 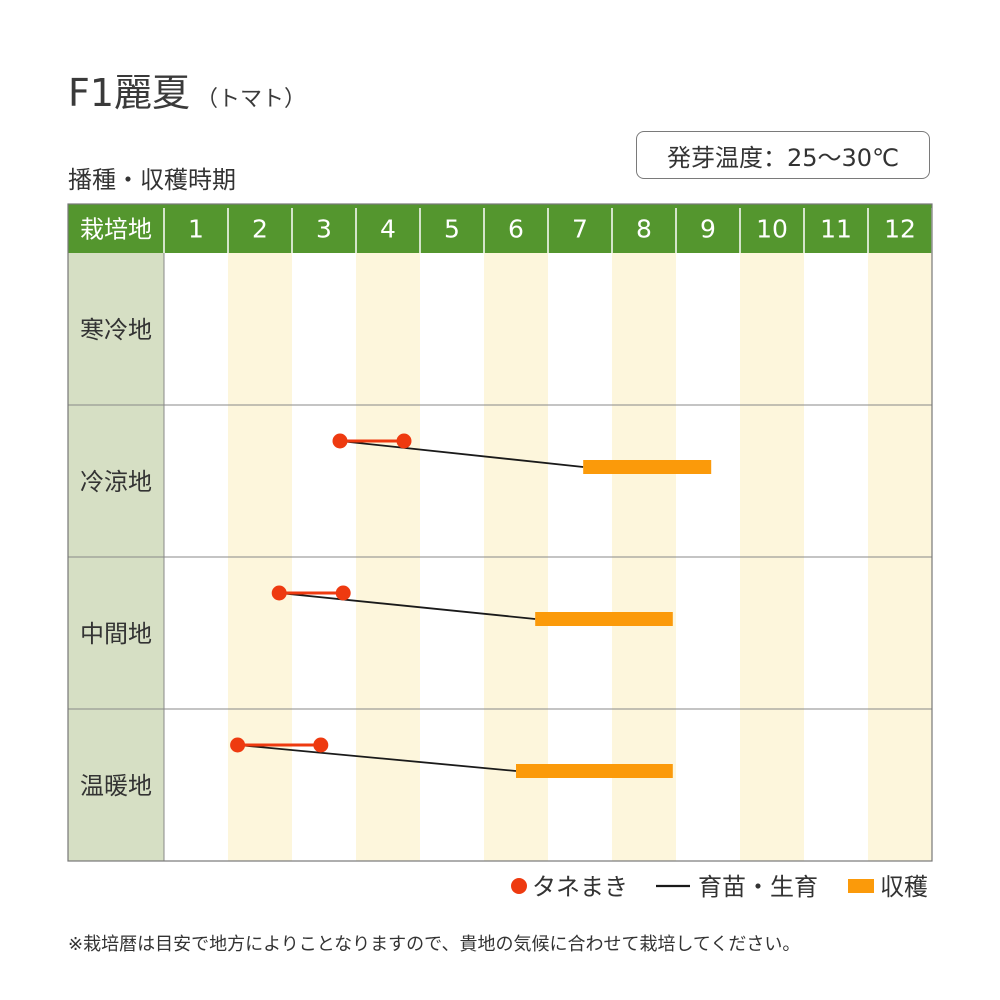 I want to click on legend-sowing-marker, so click(x=519, y=886).